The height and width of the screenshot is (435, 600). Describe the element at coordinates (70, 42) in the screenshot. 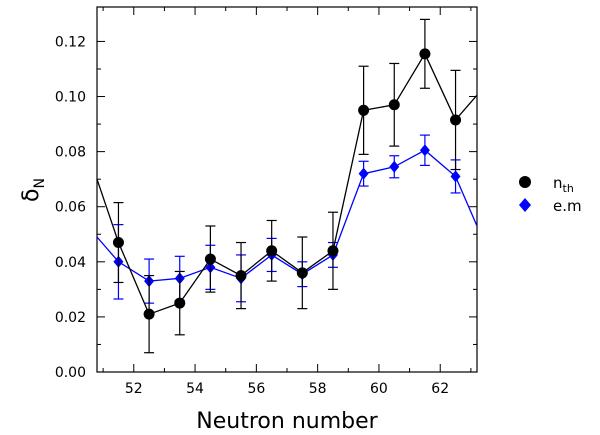

I see `y-tick-label: 0.12` at that location.